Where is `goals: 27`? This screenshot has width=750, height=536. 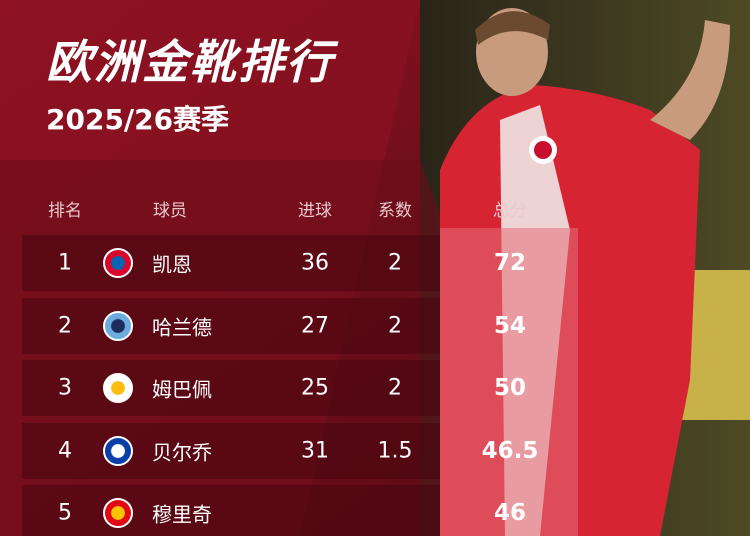
goals: 27 is located at coordinates (315, 325).